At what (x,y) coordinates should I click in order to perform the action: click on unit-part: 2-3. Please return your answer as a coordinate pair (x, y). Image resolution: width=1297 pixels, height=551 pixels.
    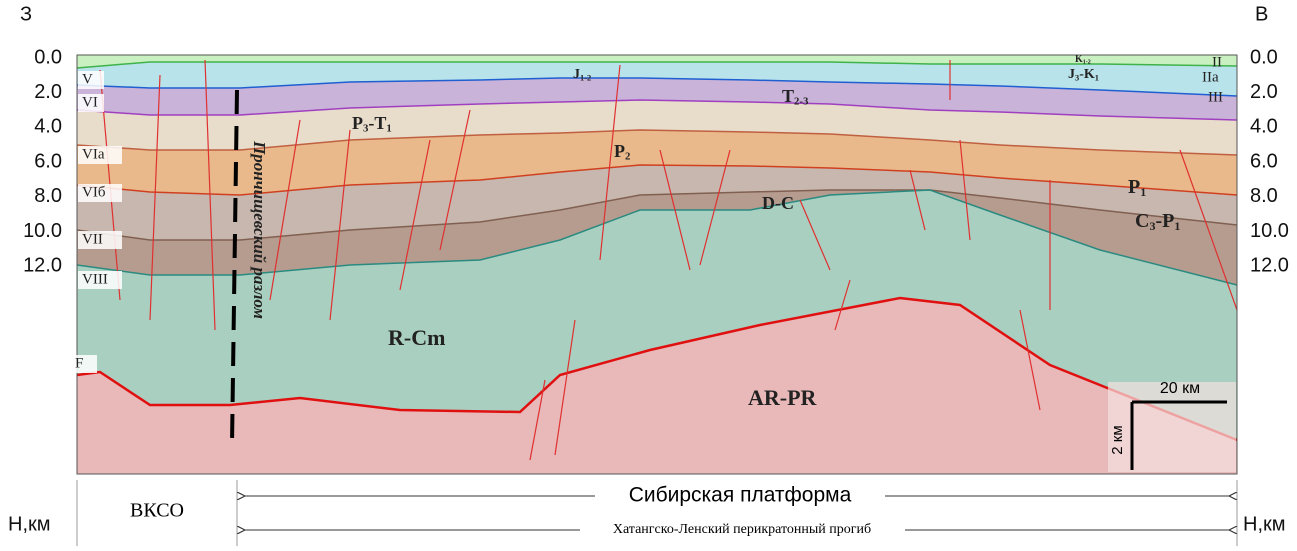
    Looking at the image, I should click on (801, 102).